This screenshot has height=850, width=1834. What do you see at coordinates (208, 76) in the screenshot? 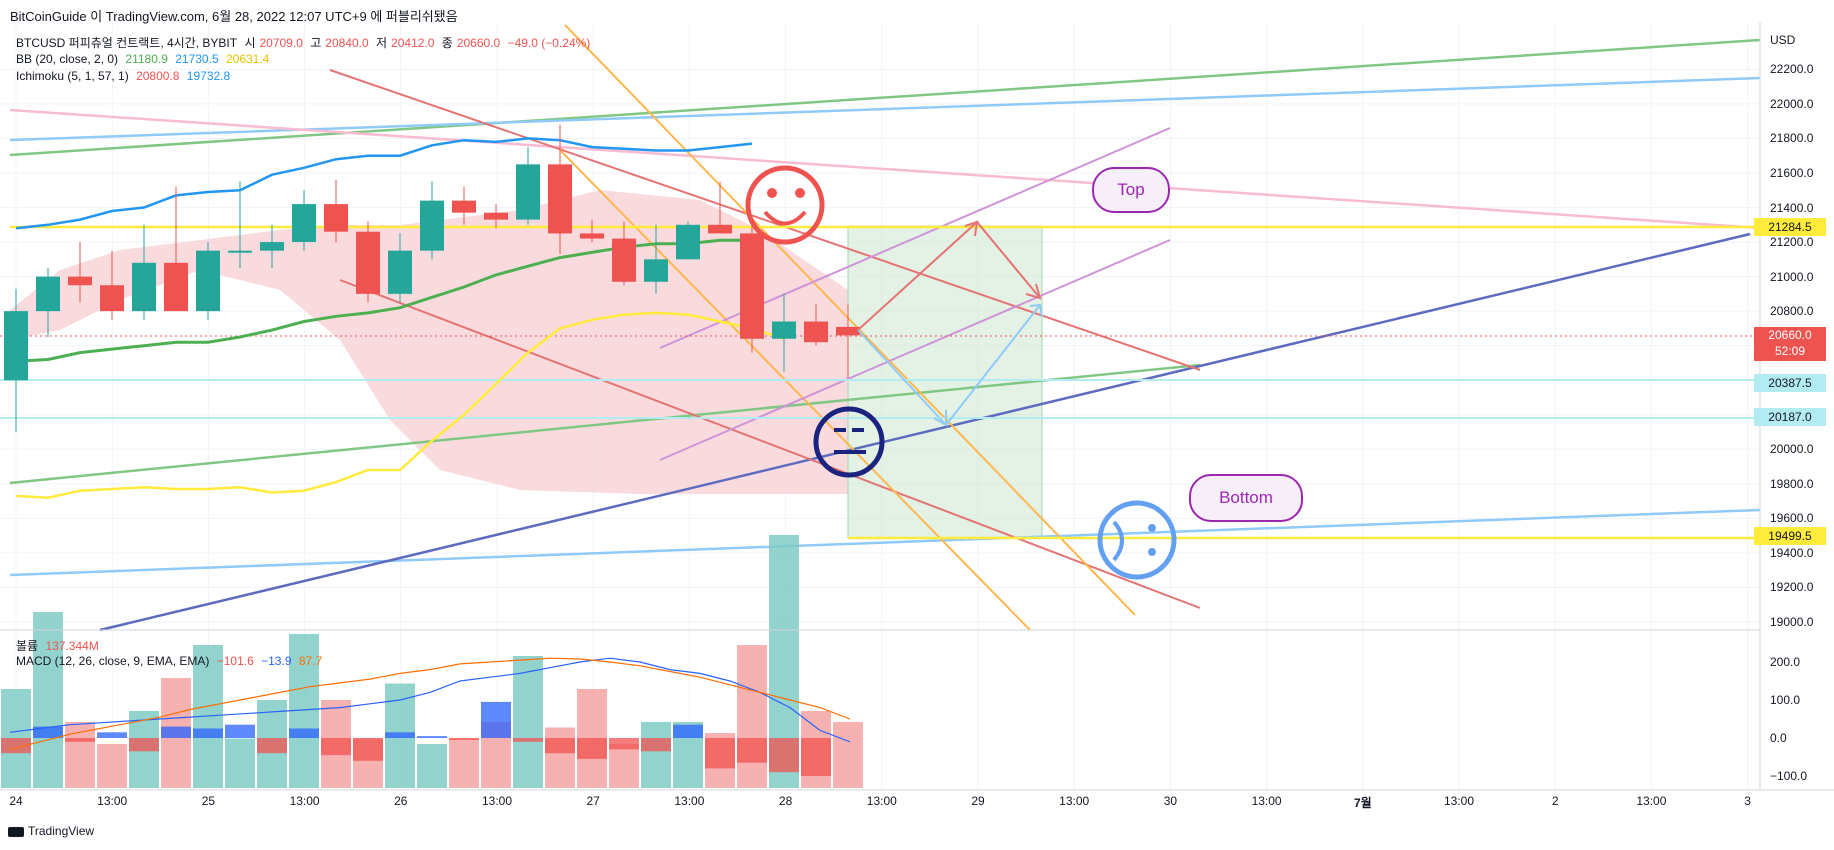
I see `ichimoku-value-2: 19732.8` at bounding box center [208, 76].